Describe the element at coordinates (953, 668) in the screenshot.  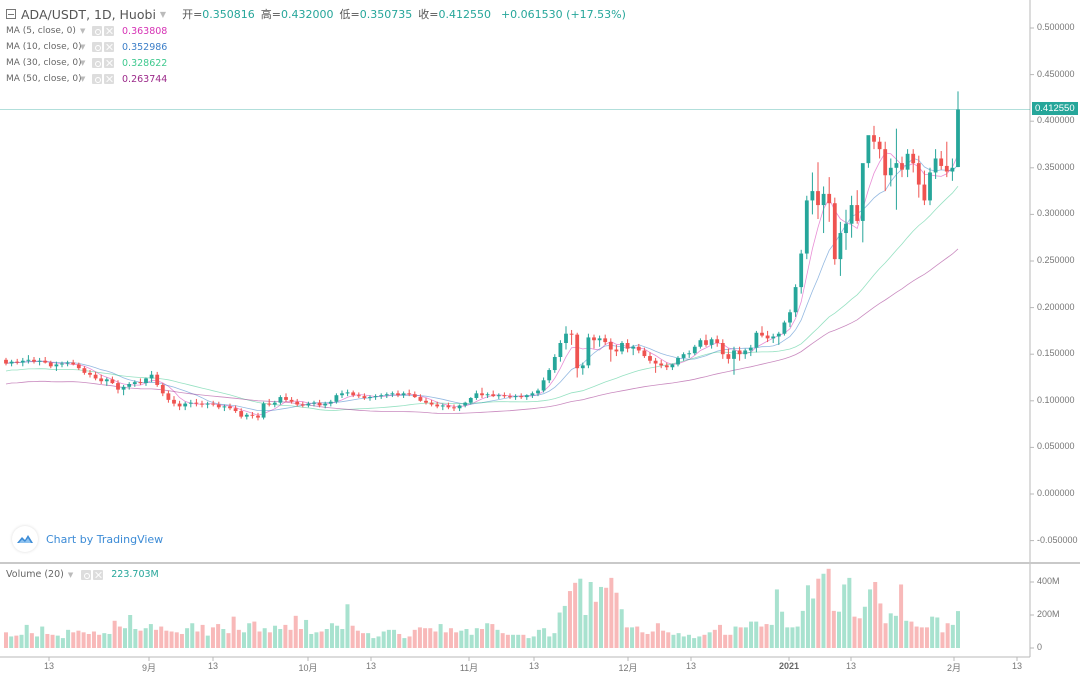
I see `time-axis-label: 2月` at that location.